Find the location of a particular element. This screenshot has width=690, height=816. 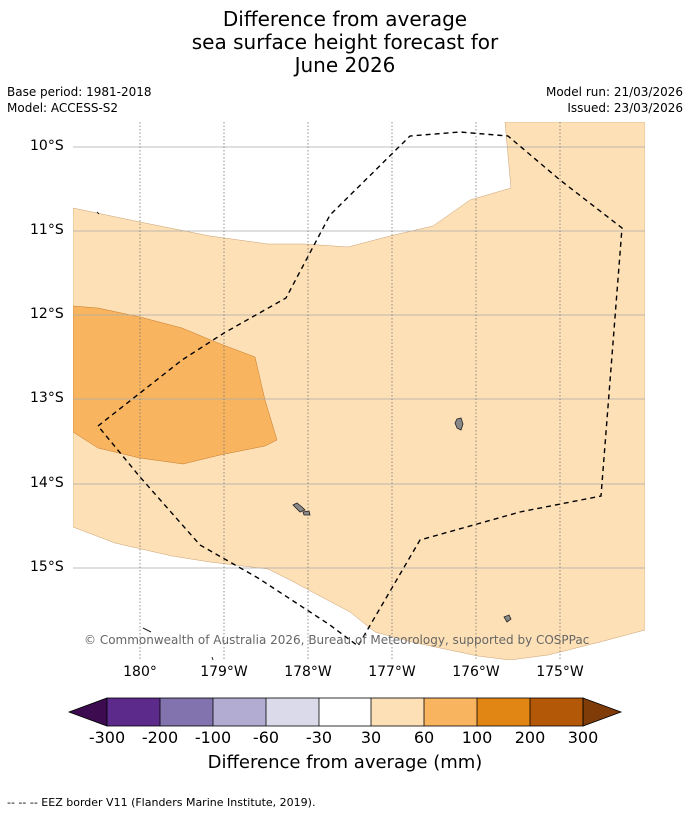

lat-label-14s: 14°S is located at coordinates (47, 483).